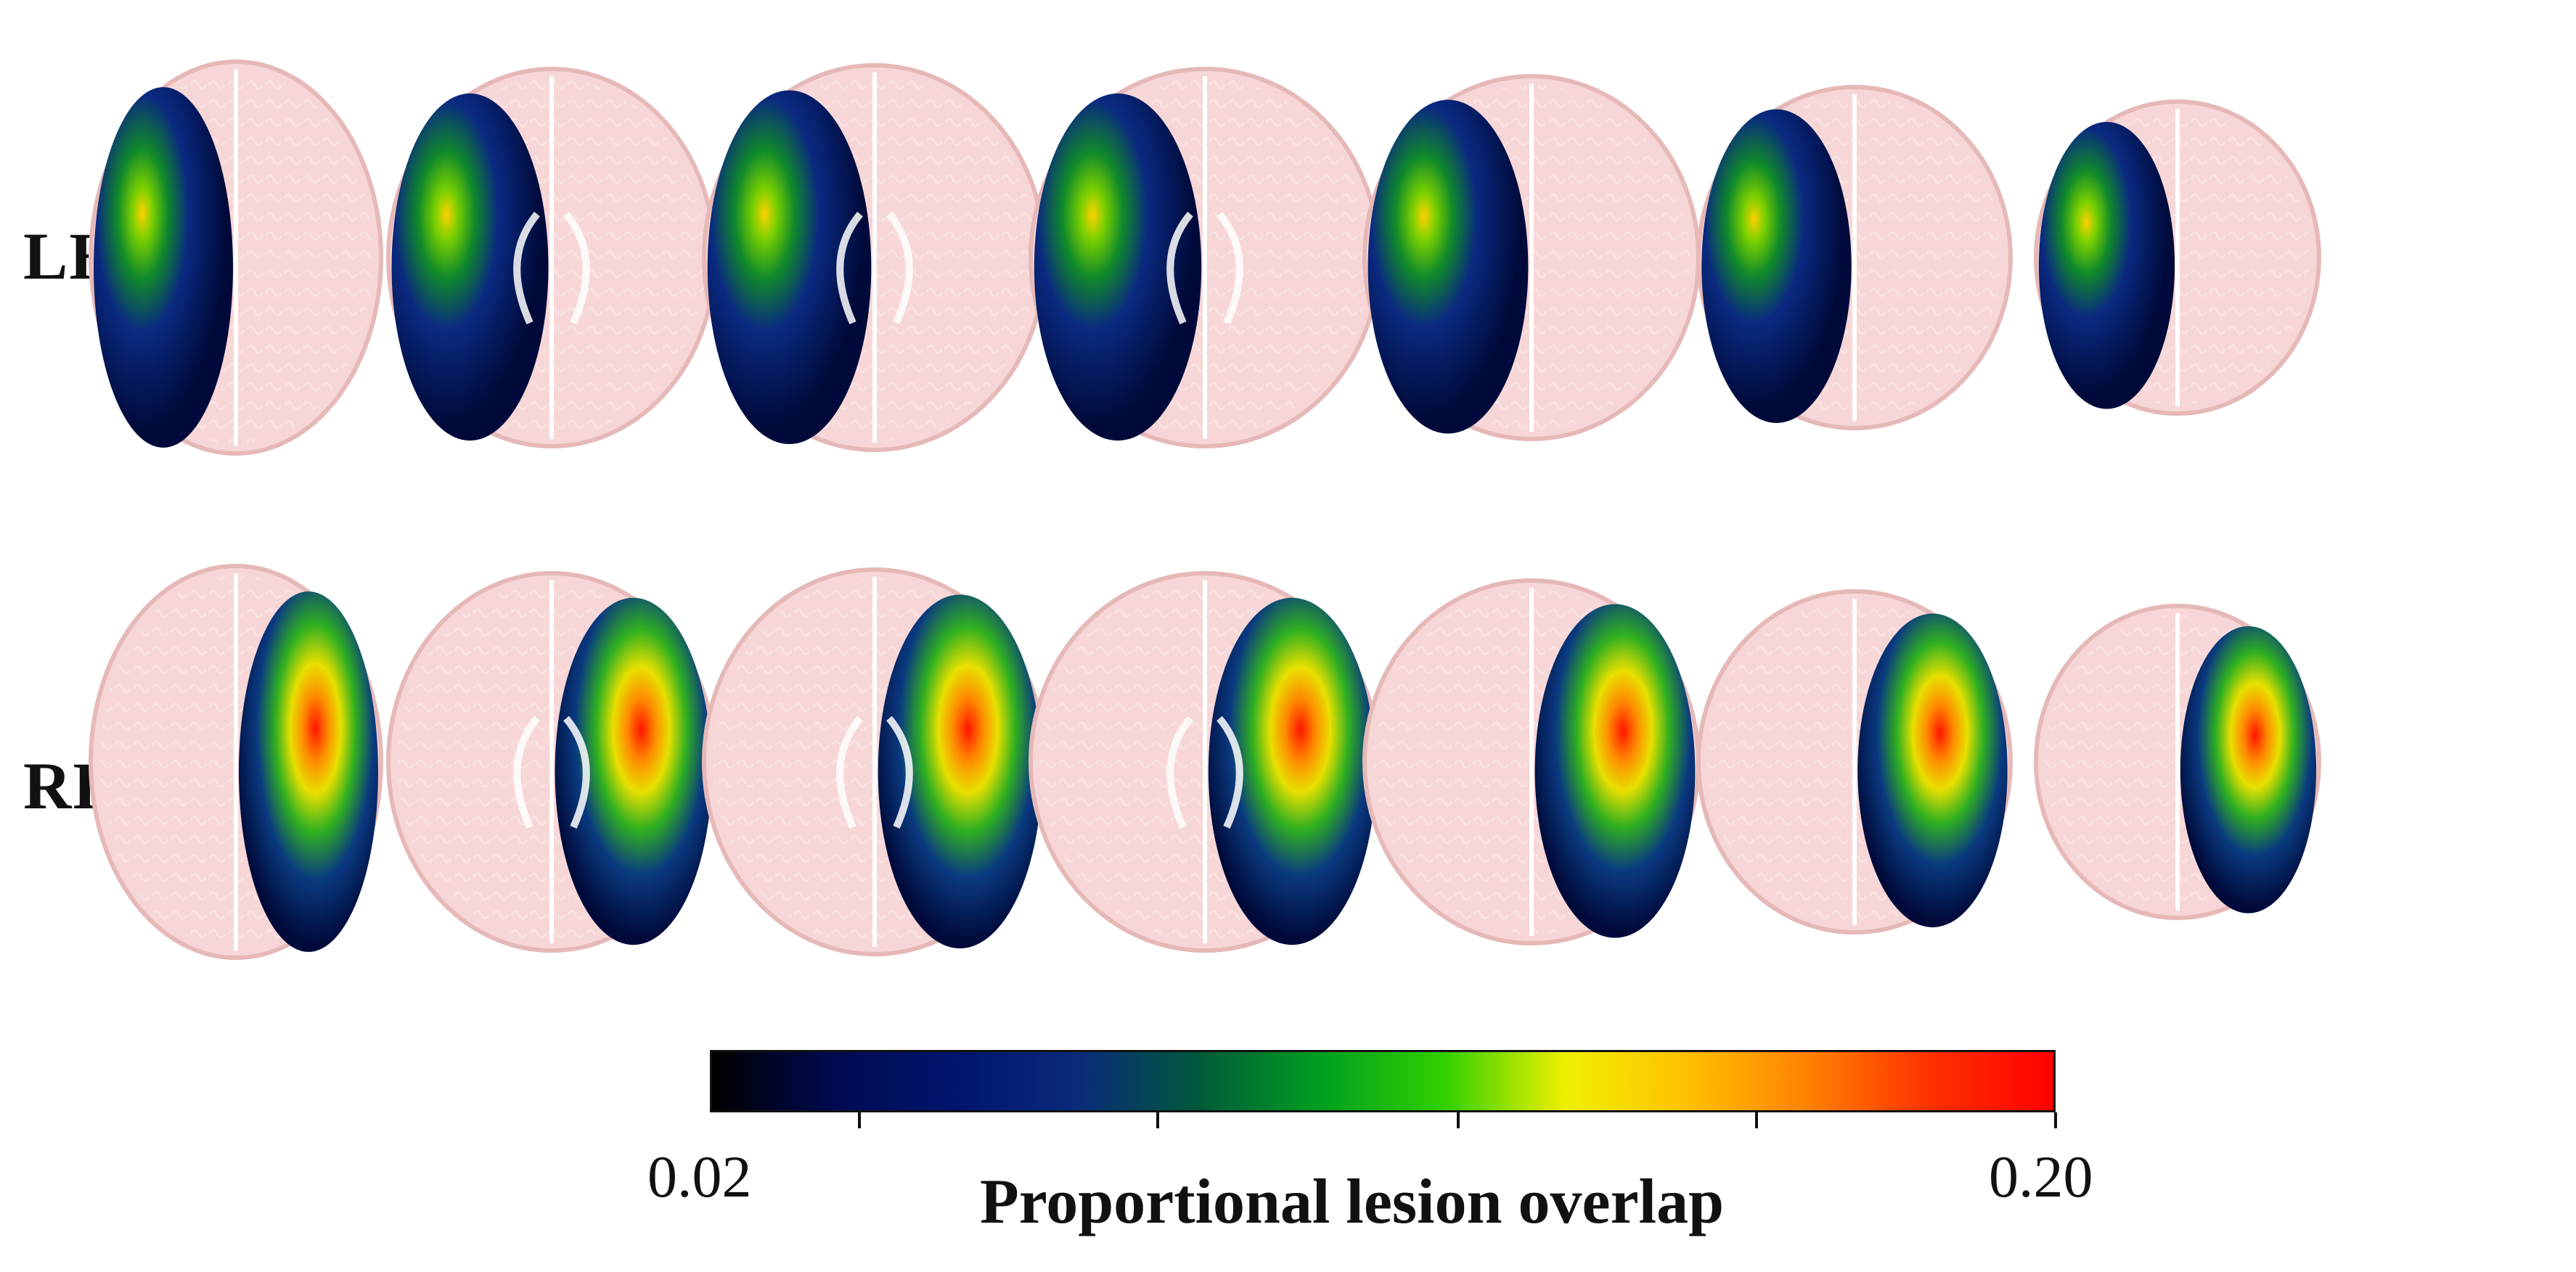 The height and width of the screenshot is (1272, 2576). What do you see at coordinates (1383, 1081) in the screenshot?
I see `colorbar-gradient` at bounding box center [1383, 1081].